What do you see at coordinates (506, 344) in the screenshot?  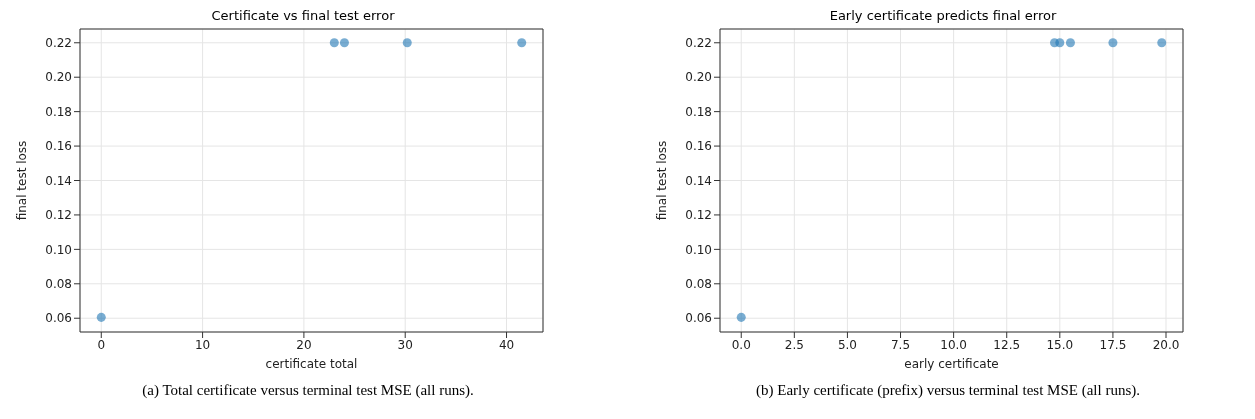 I see `x-tick-label: 40` at bounding box center [506, 344].